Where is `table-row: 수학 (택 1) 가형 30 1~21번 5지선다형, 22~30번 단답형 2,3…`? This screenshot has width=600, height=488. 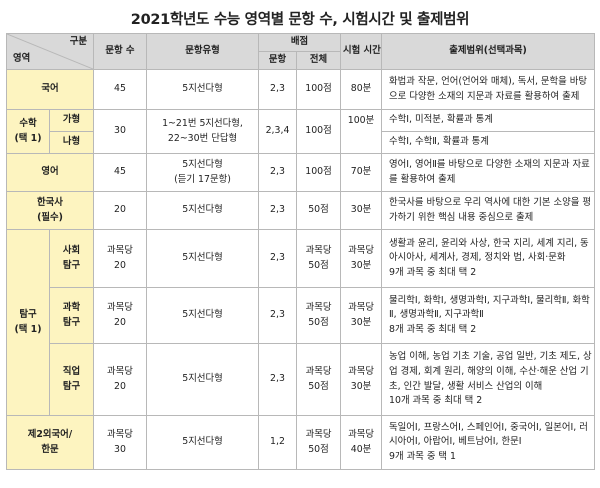
table-row: 수학 (택 1) 가형 30 1~21번 5지선다형, 22~30번 단답형 2,3… is located at coordinates (301, 131).